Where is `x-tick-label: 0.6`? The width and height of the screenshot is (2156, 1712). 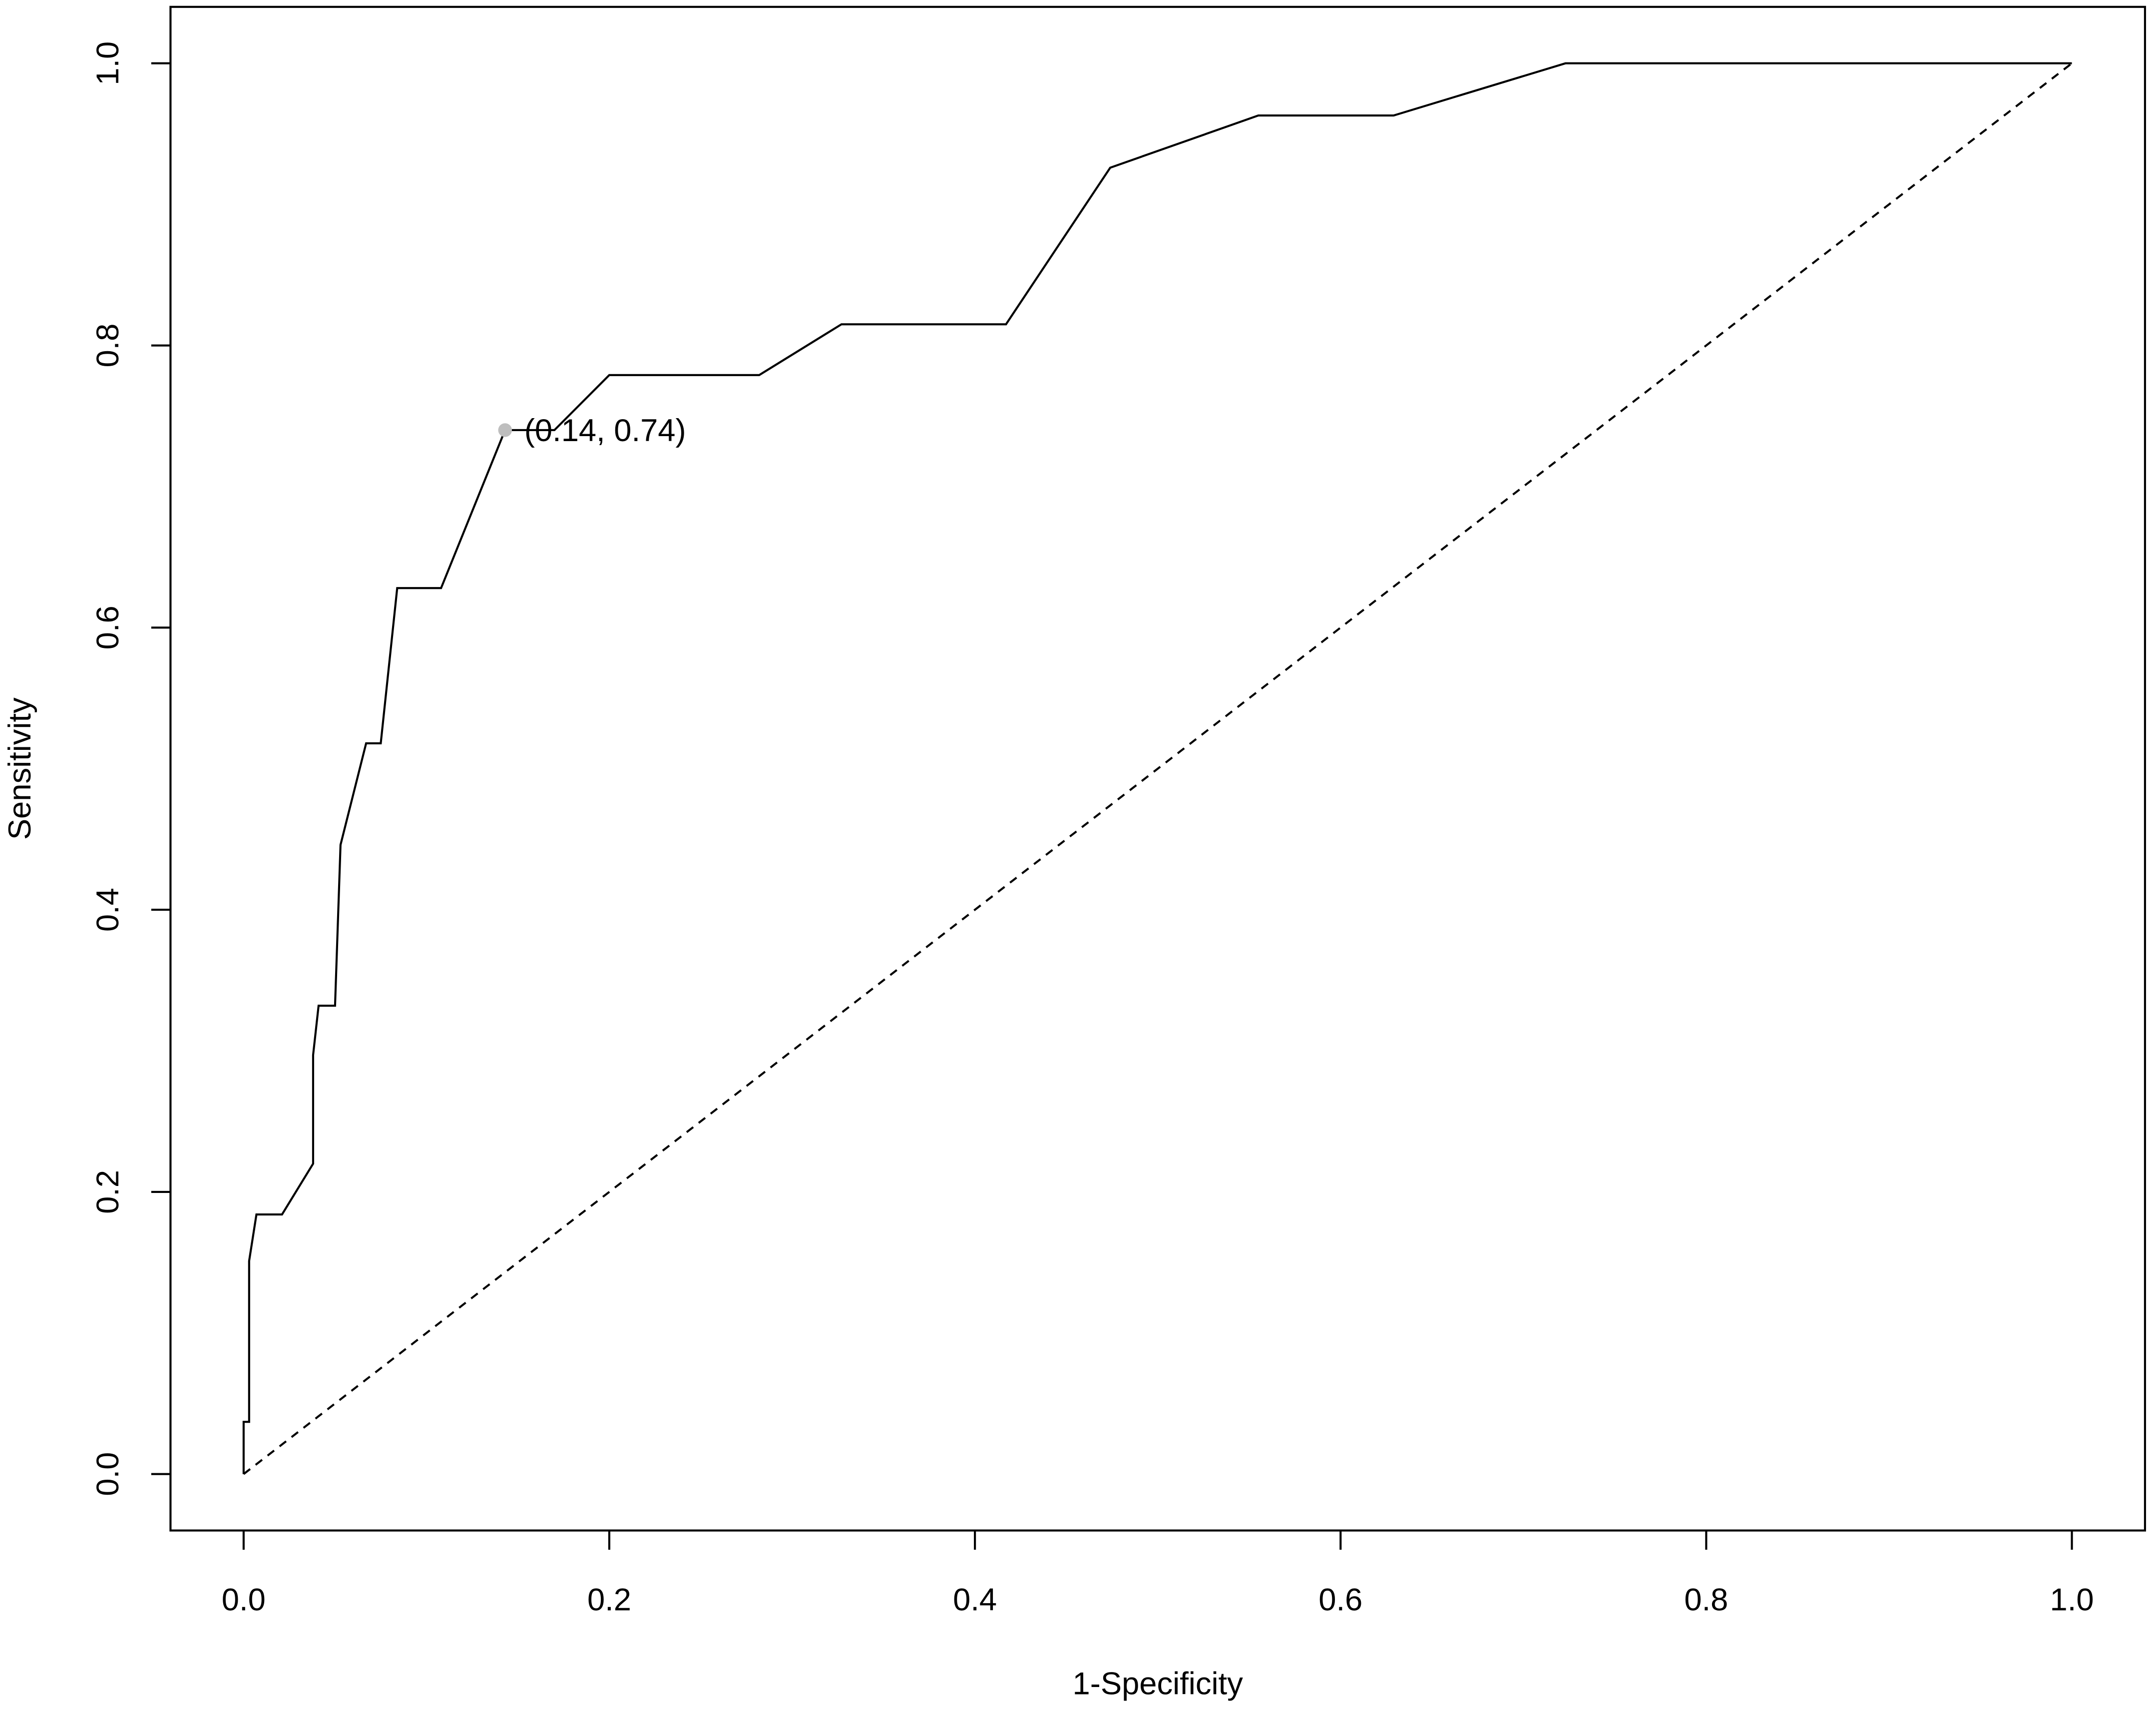 x-tick-label: 0.6 is located at coordinates (1340, 1600).